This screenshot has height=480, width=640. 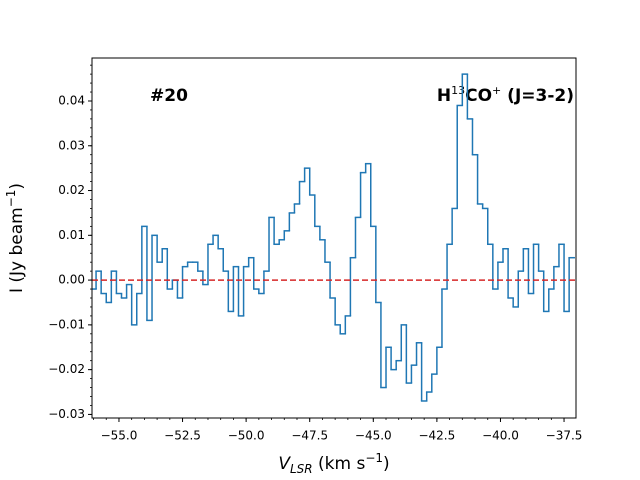 I want to click on annotation: #20, so click(x=169, y=96).